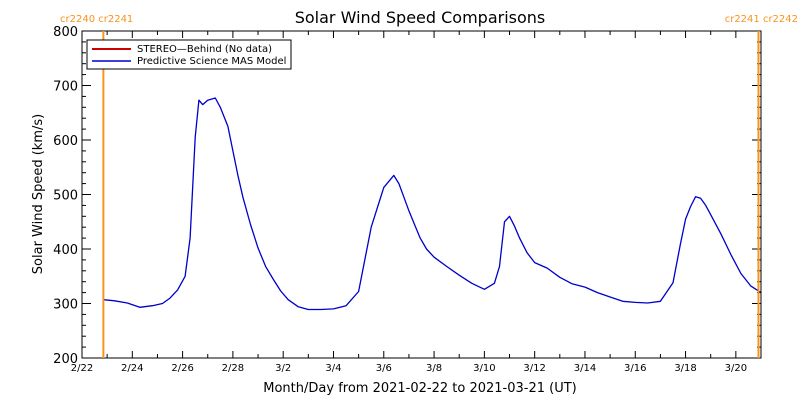 This screenshot has width=800, height=400. What do you see at coordinates (761, 19) in the screenshot?
I see `carrington-marker-label: cr2241 cr2242` at bounding box center [761, 19].